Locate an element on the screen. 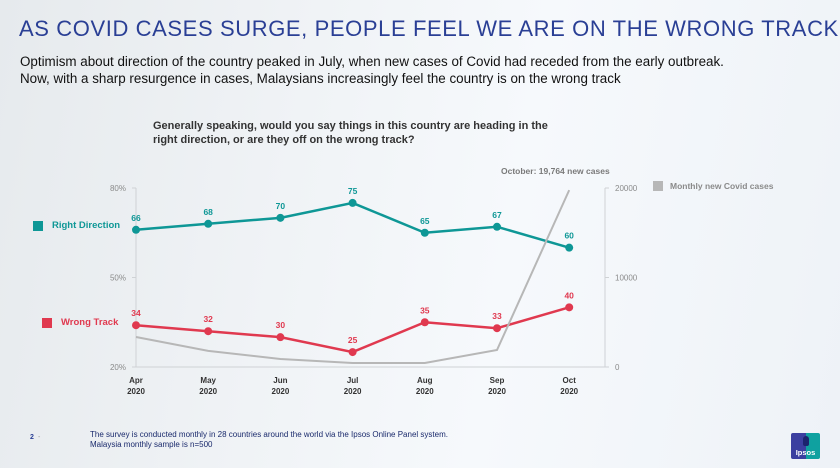  x-axis-tick-label-month: Oct is located at coordinates (570, 380).